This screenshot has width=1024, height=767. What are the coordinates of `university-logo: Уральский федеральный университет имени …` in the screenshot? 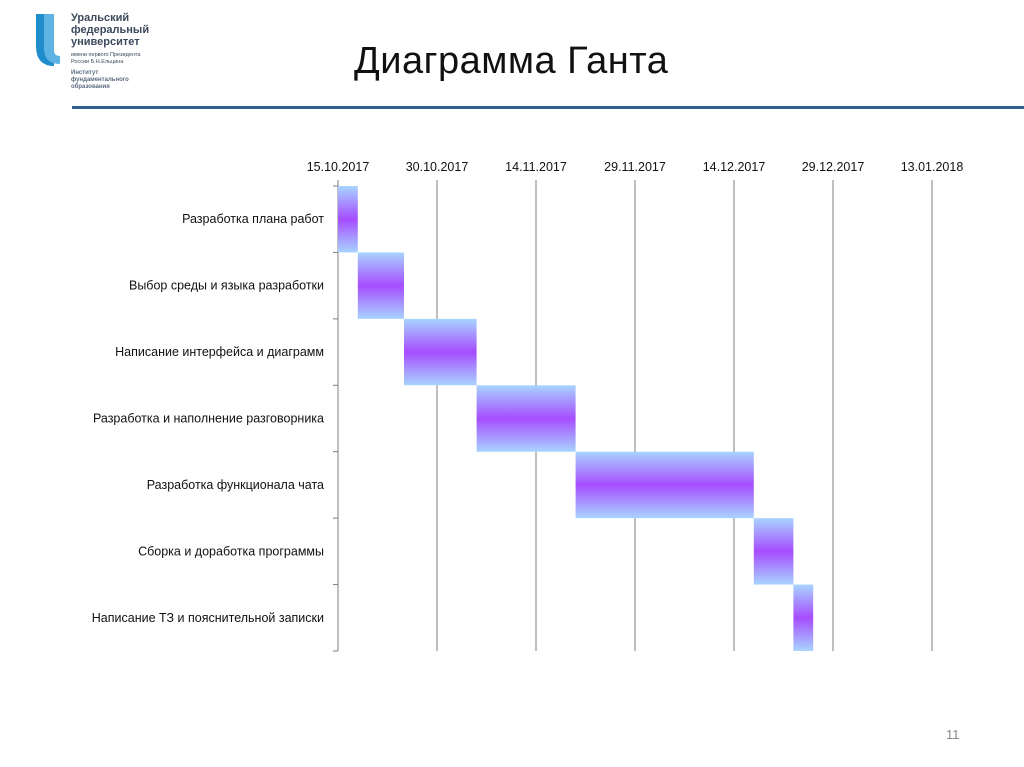 It's located at (99, 57).